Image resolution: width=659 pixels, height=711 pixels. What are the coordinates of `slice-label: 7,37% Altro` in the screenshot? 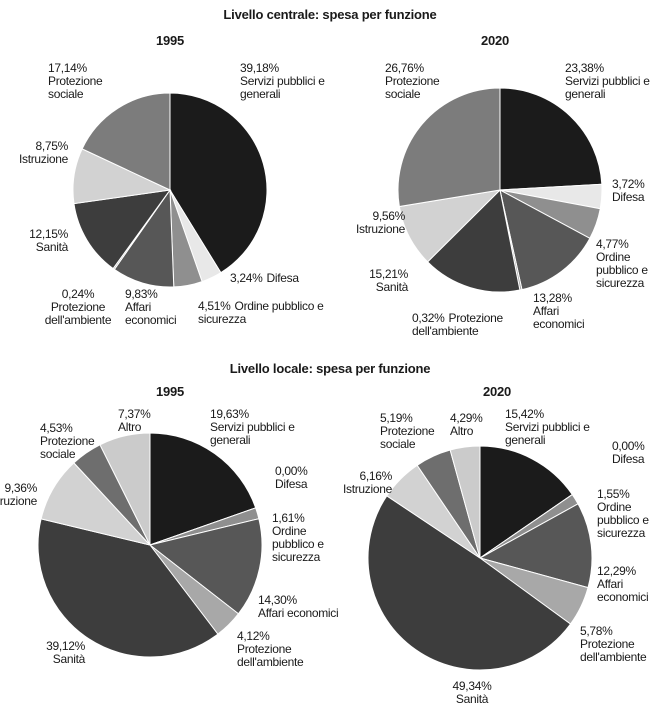 It's located at (143, 421).